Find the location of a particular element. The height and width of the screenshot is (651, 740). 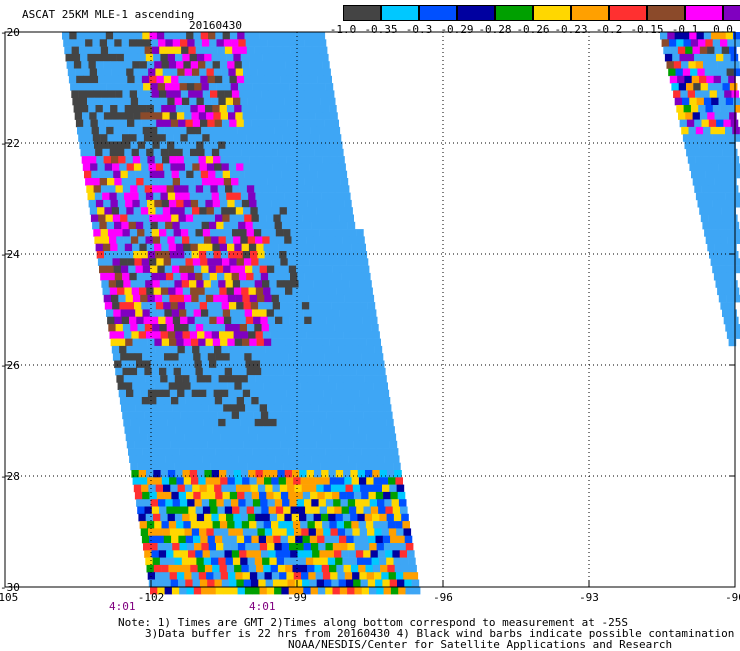

y-tick-label: -26 is located at coordinates (10, 365).